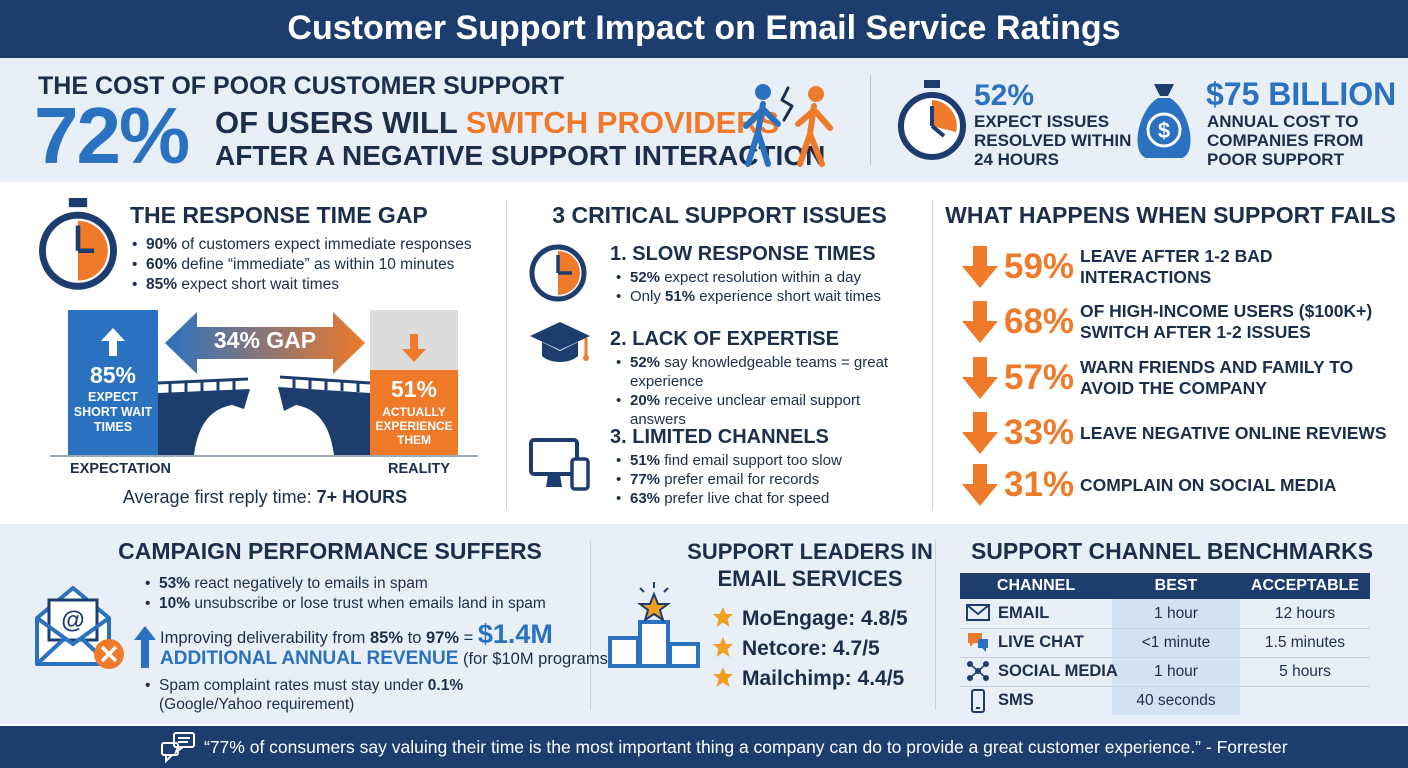 Image resolution: width=1408 pixels, height=768 pixels. I want to click on bar-text: EXPECT SHORT WAIT TIMES, so click(113, 412).